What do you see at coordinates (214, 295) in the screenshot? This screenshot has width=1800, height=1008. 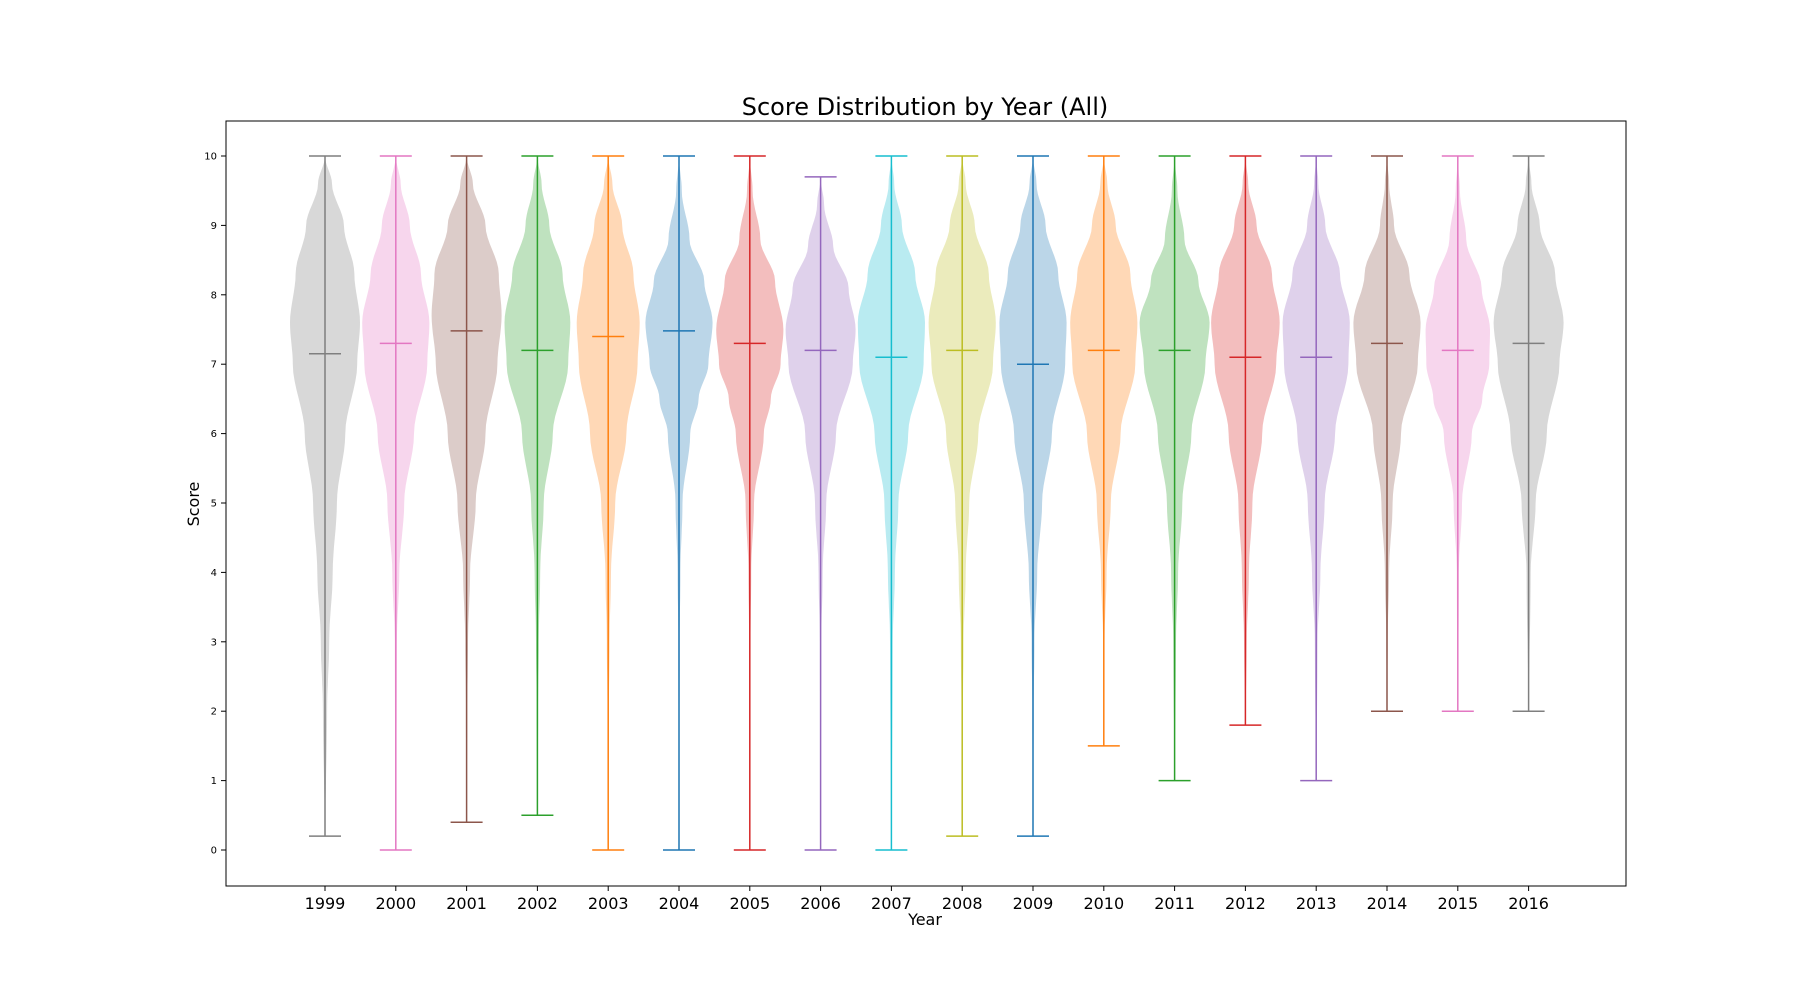 I see `y-tick-label: 8` at bounding box center [214, 295].